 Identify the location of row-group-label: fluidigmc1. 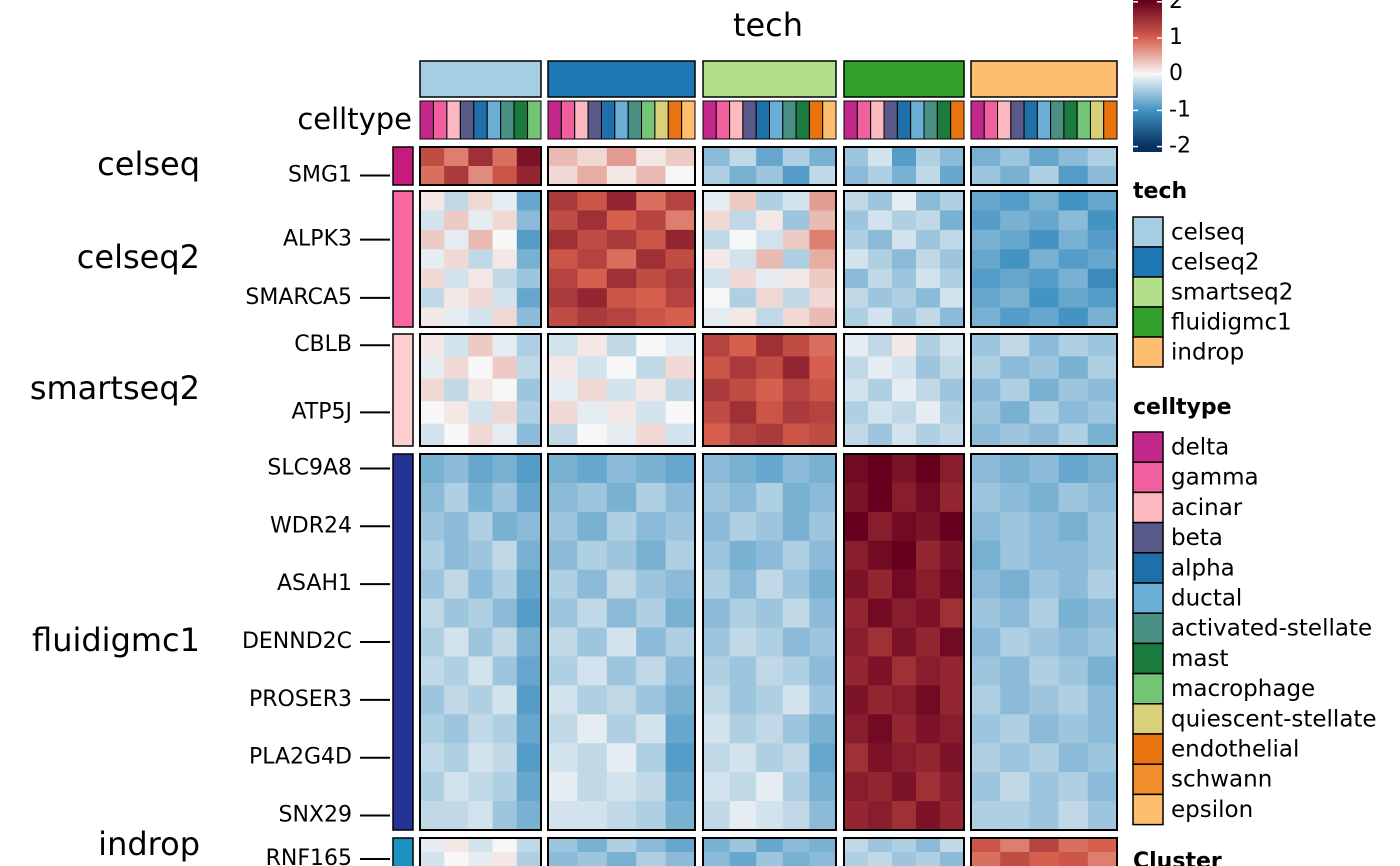
(116, 640).